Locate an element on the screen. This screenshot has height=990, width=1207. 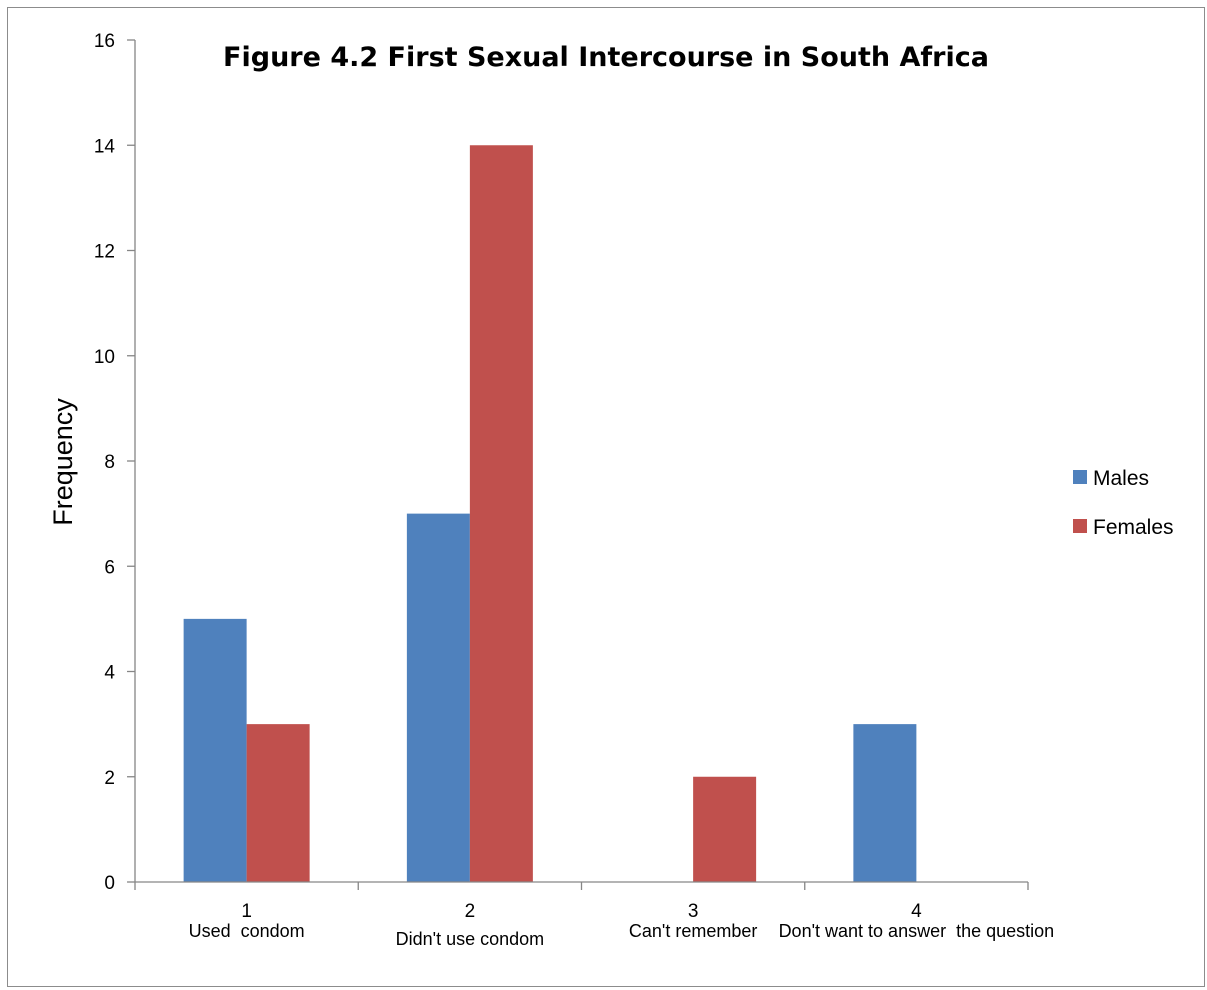
legend: Males Females is located at coordinates (1123, 503).